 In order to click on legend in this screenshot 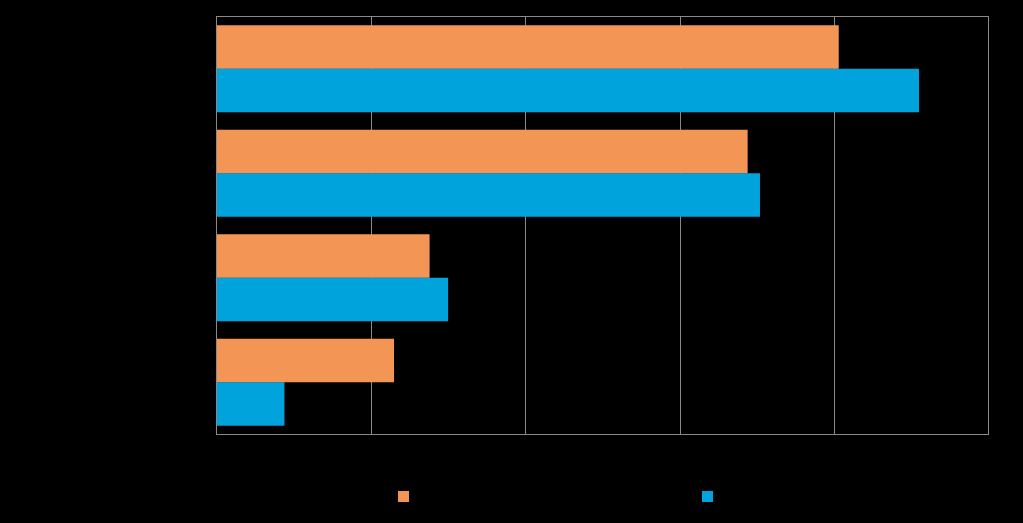, I will do `click(555, 496)`.